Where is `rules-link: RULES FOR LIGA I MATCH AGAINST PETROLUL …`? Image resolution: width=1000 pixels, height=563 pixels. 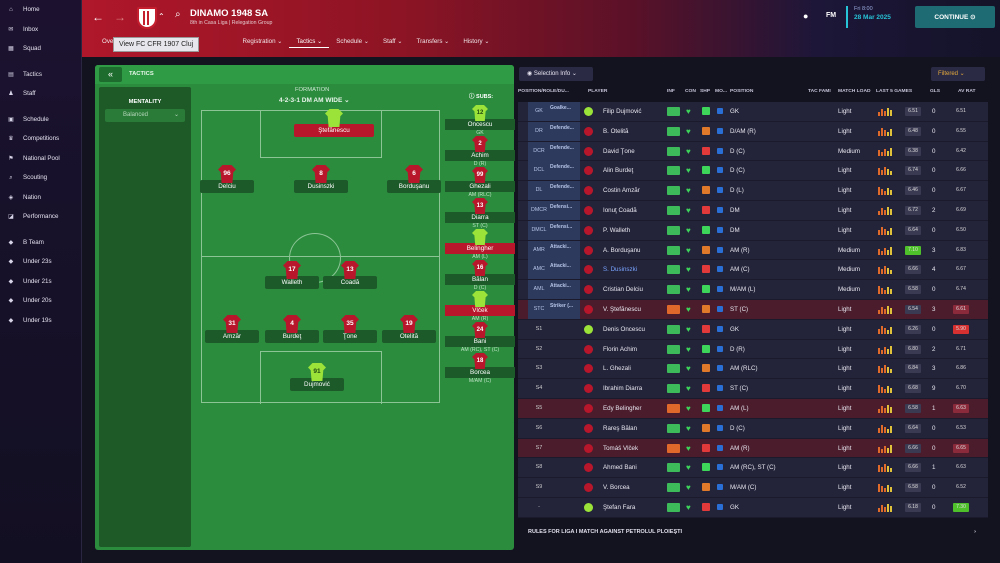
rules-link: RULES FOR LIGA I MATCH AGAINST PETROLUL … is located at coordinates (753, 532).